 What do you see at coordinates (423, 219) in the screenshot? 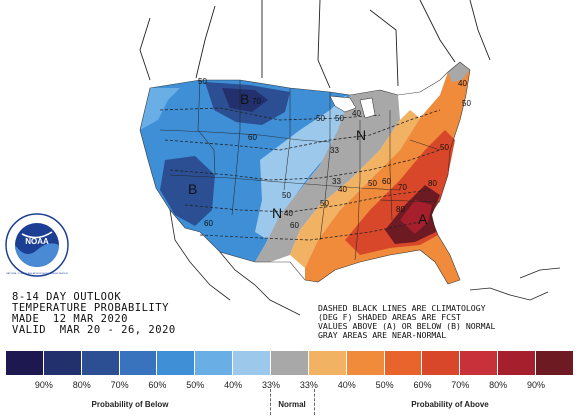
I see `region-label-above-southeast: A` at bounding box center [423, 219].